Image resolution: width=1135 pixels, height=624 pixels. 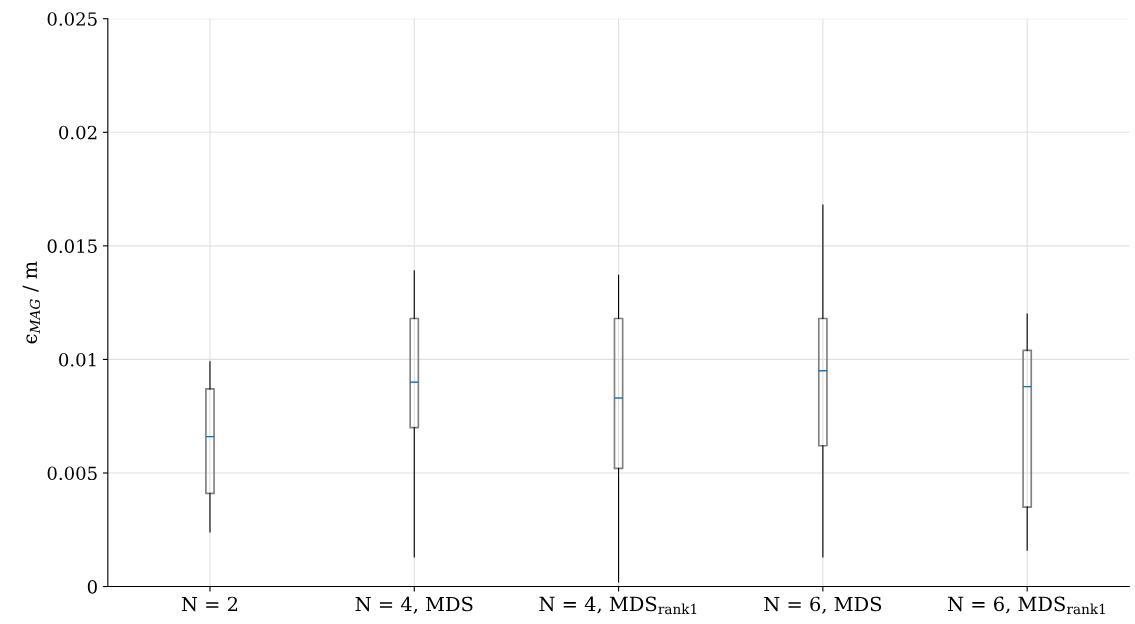 I want to click on y-tick-label: 0.025, so click(x=72, y=19).